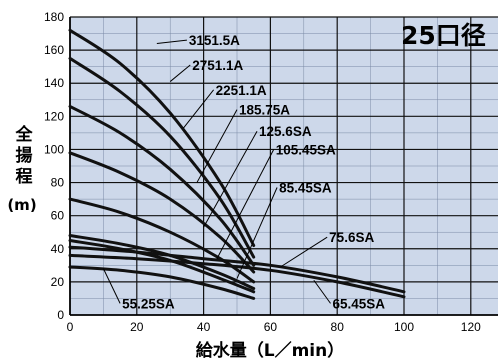  Describe the element at coordinates (304, 252) in the screenshot. I see `leader-75-6sa` at that location.